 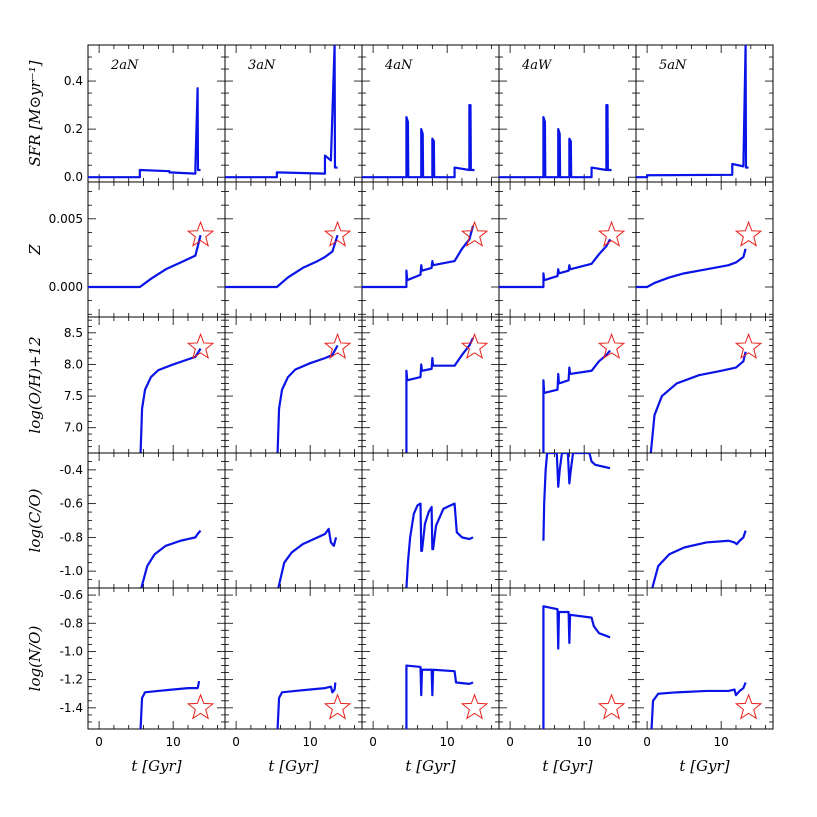 I want to click on panel-5aN-sfr: 5aN, so click(x=704, y=113).